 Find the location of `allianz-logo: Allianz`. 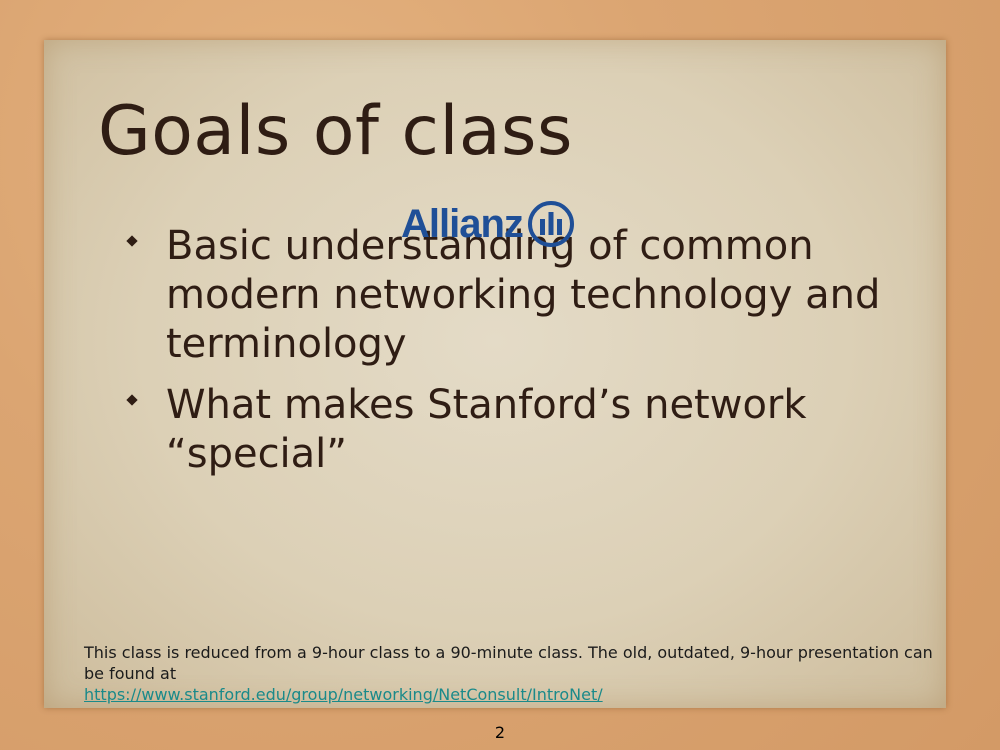

allianz-logo: Allianz is located at coordinates (488, 224).